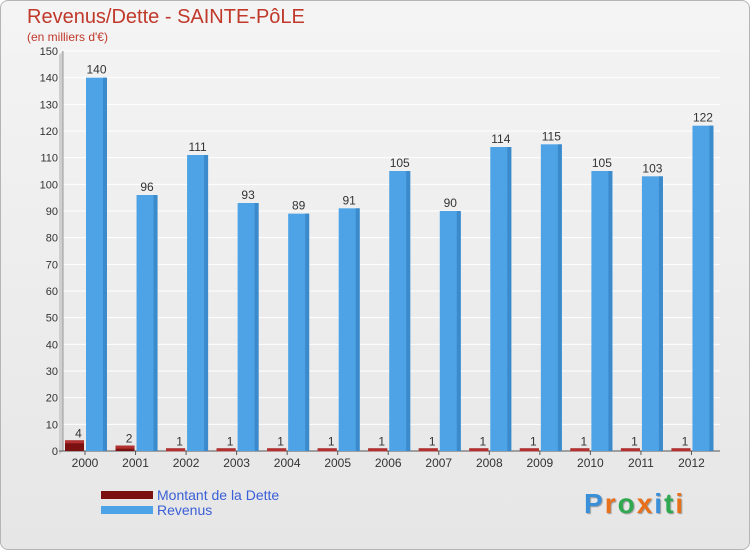 Image resolution: width=750 pixels, height=550 pixels. I want to click on logo-letter: r, so click(611, 503).